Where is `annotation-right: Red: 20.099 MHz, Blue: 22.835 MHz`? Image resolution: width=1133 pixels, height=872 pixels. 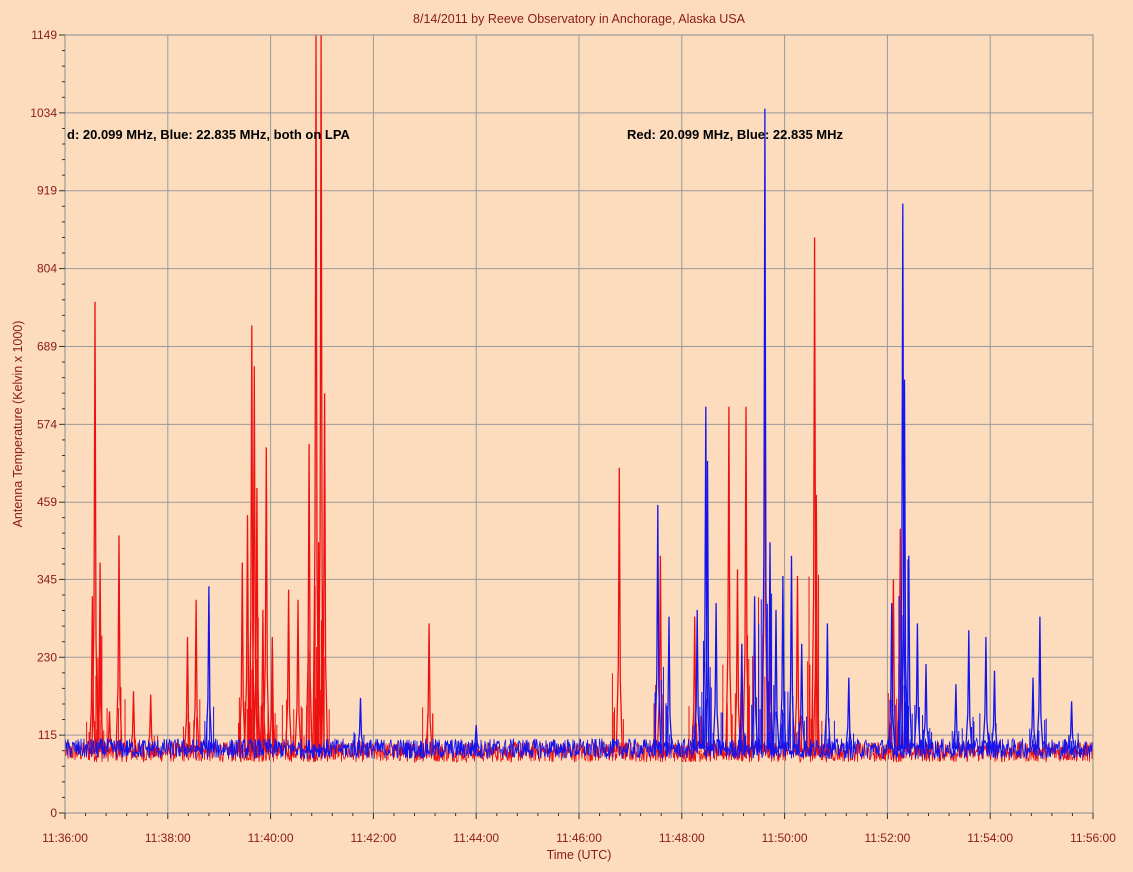 annotation-right: Red: 20.099 MHz, Blue: 22.835 MHz is located at coordinates (735, 134).